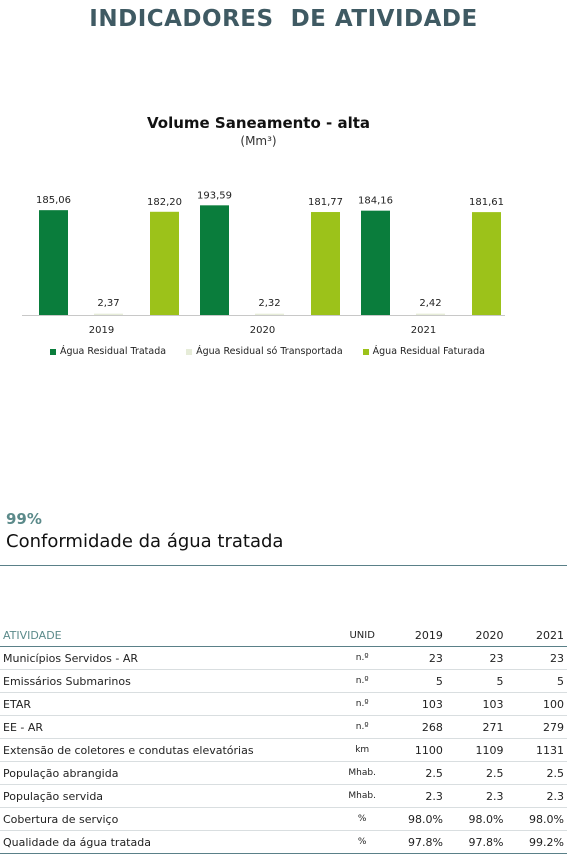 This screenshot has width=567, height=854. Describe the element at coordinates (362, 750) in the screenshot. I see `row-unit: km` at that location.